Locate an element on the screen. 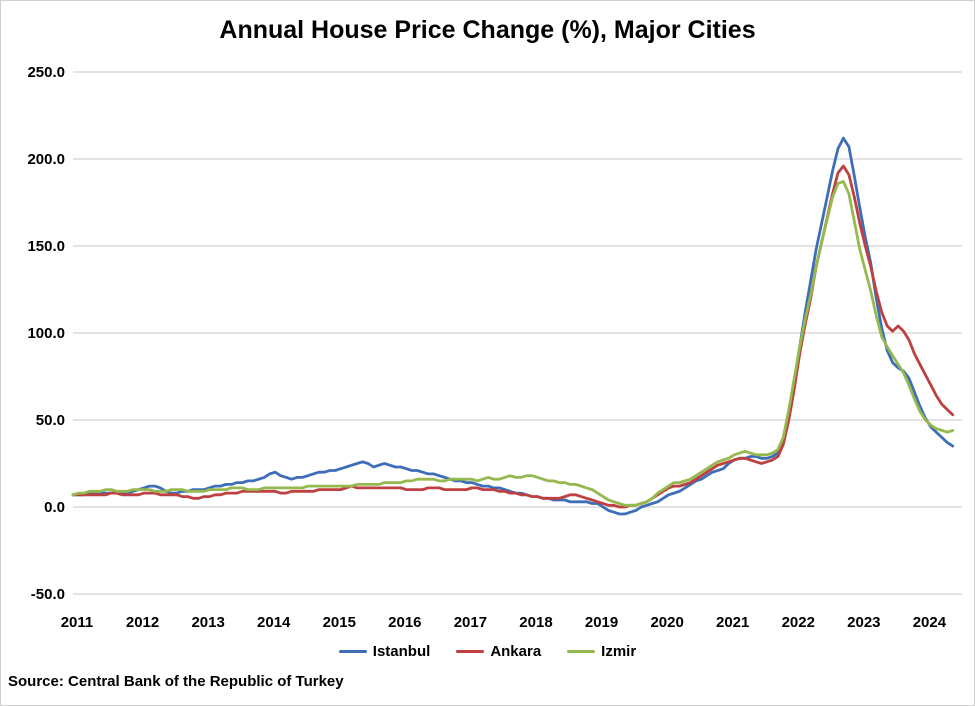 This screenshot has width=975, height=706. x-tick-label-2017: 2017 is located at coordinates (470, 622).